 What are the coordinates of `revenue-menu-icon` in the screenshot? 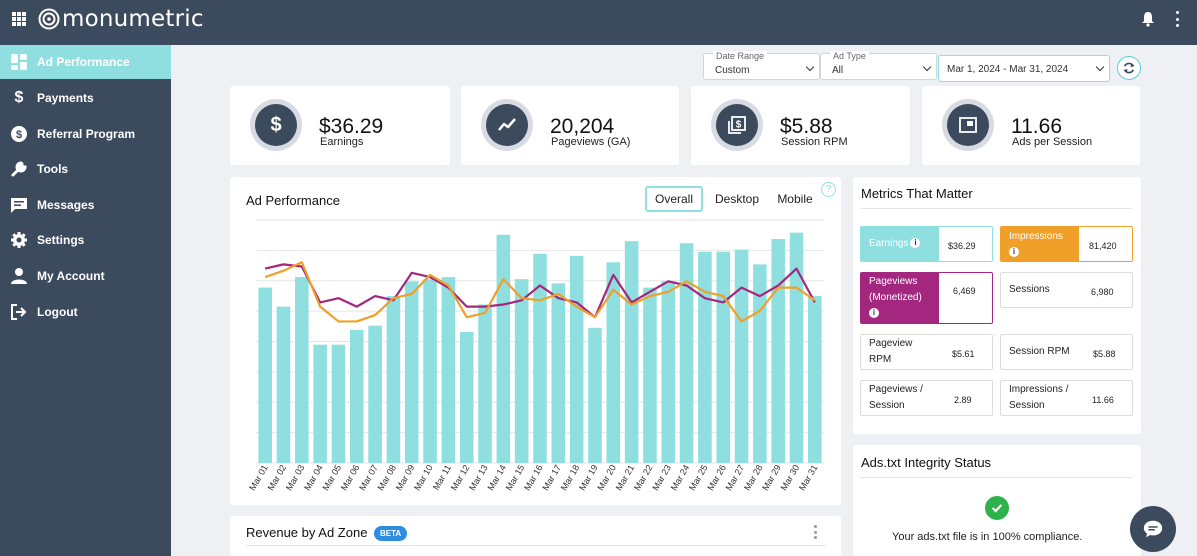 It's located at (815, 532).